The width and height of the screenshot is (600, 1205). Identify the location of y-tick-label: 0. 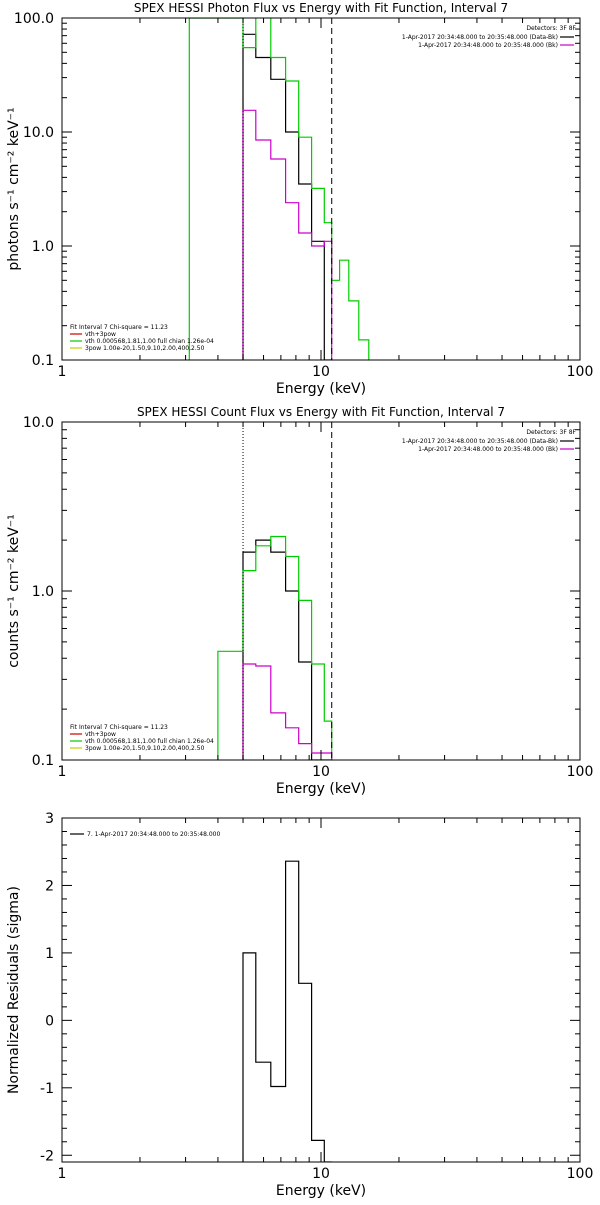
(49, 1021).